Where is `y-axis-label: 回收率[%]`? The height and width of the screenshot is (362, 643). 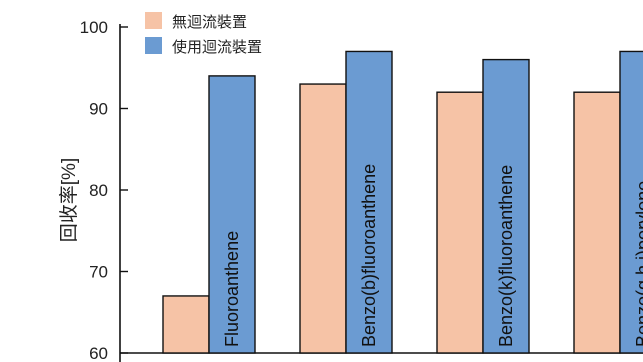
y-axis-label: 回收率[%] is located at coordinates (69, 200).